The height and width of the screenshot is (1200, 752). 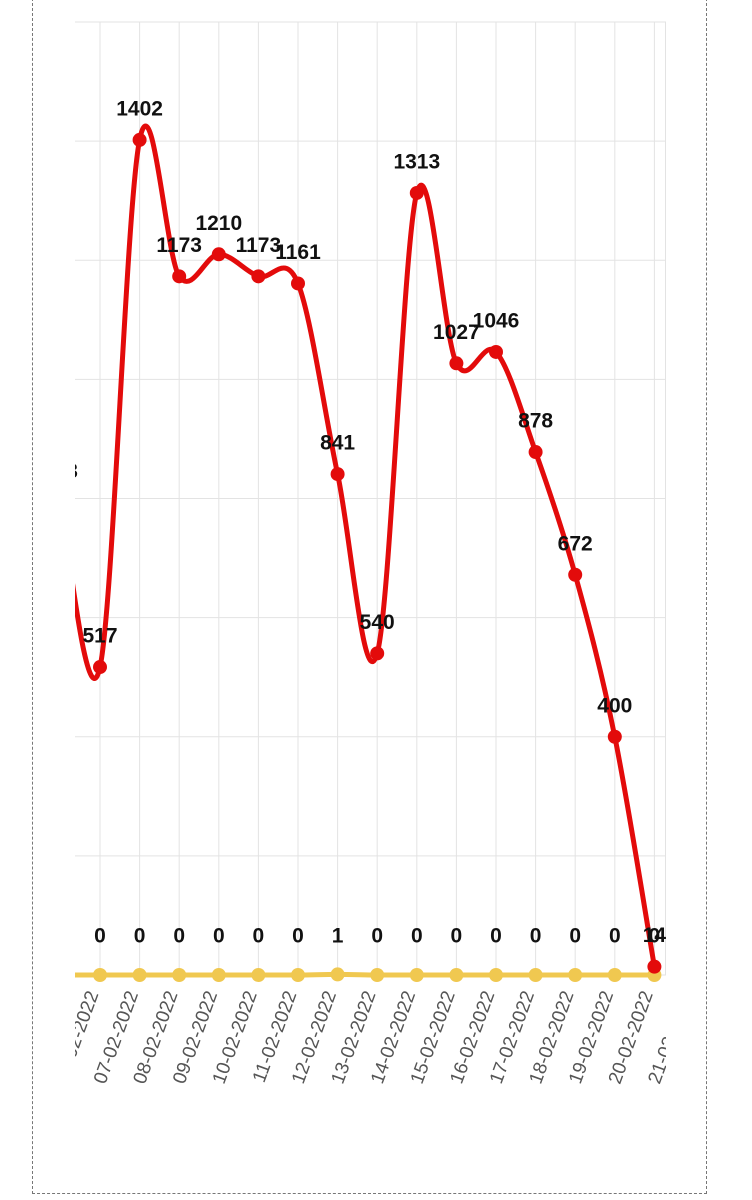 I want to click on data-label: 400, so click(x=614, y=705).